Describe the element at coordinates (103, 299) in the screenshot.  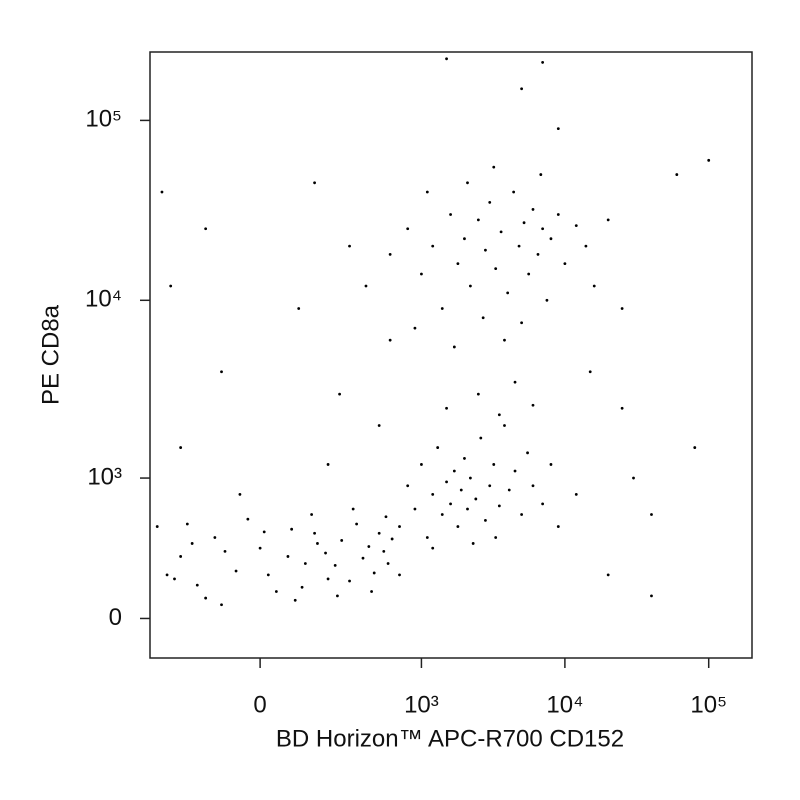
I see `y-tick-label: 10⁴` at that location.